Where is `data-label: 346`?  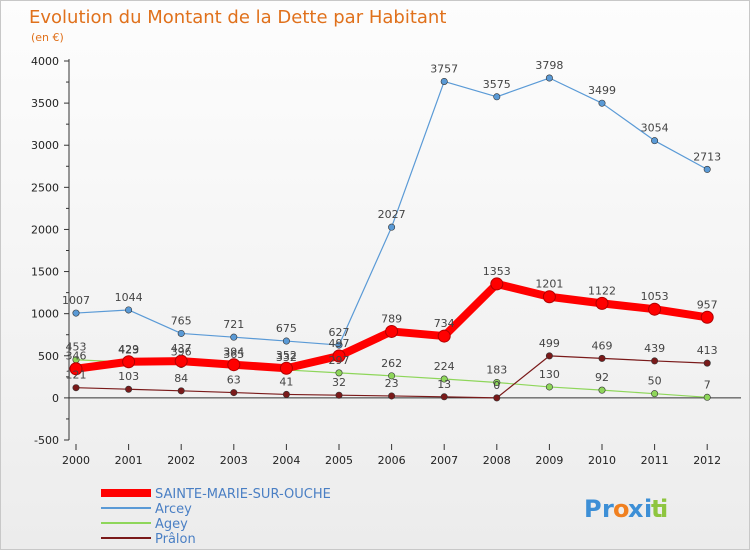
data-label: 346 is located at coordinates (76, 356).